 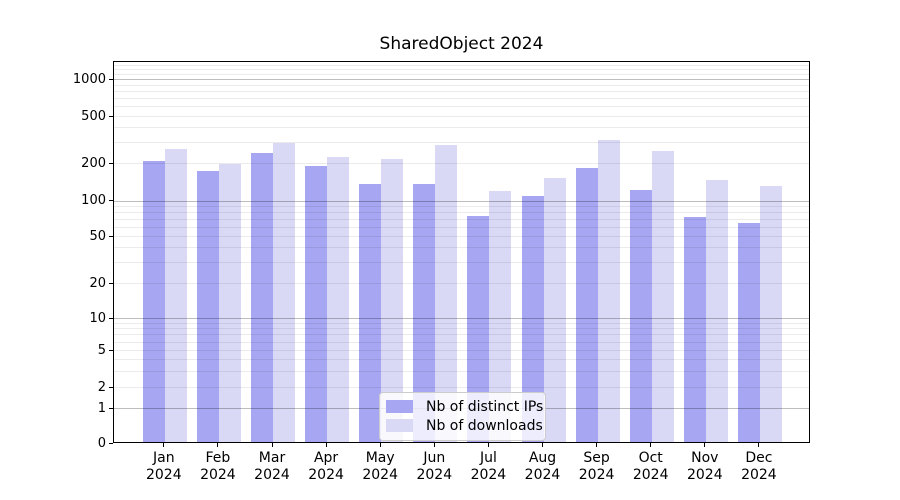 What do you see at coordinates (399, 406) in the screenshot?
I see `legend-swatch-distinct-ips` at bounding box center [399, 406].